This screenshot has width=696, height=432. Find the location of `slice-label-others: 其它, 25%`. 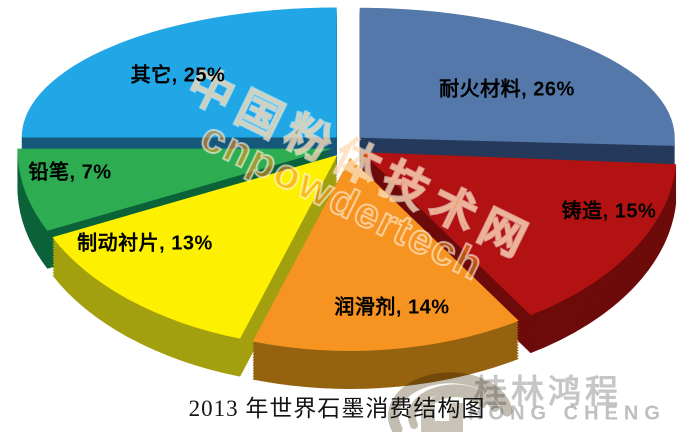

slice-label-others: 其它, 25% is located at coordinates (178, 75).